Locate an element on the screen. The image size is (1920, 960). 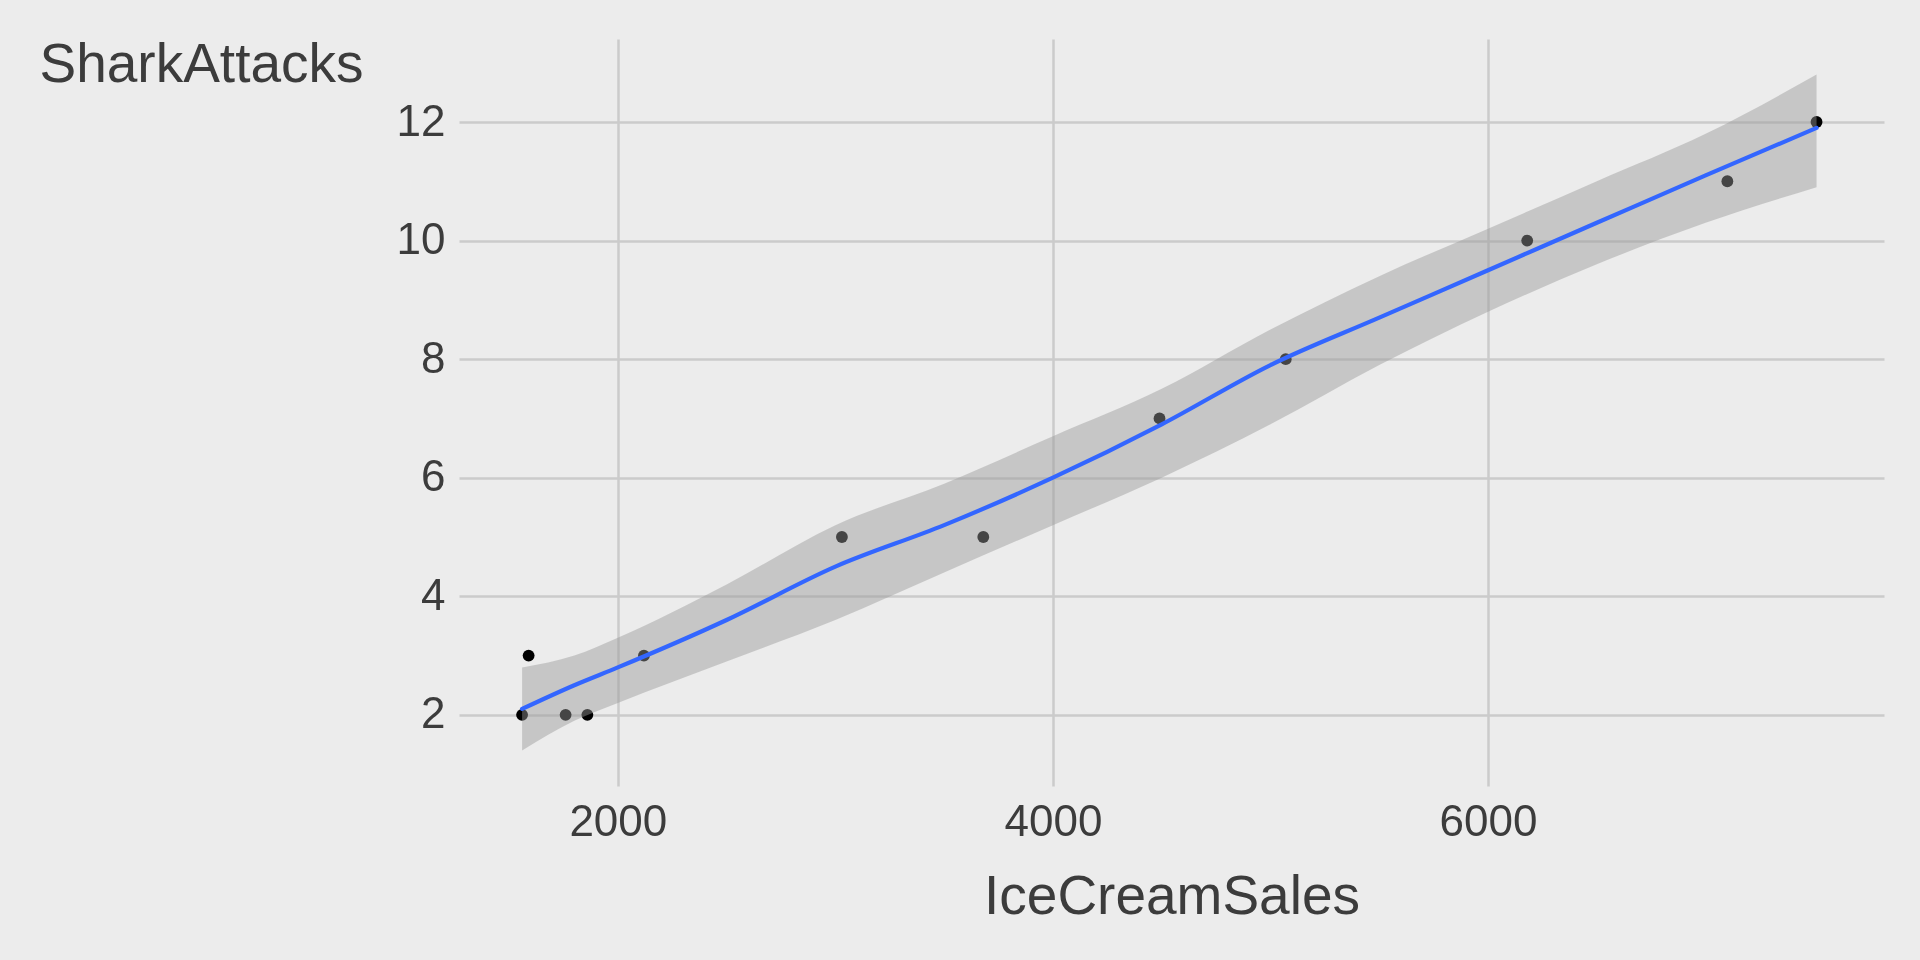
y-tick-label: 6 is located at coordinates (433, 476).